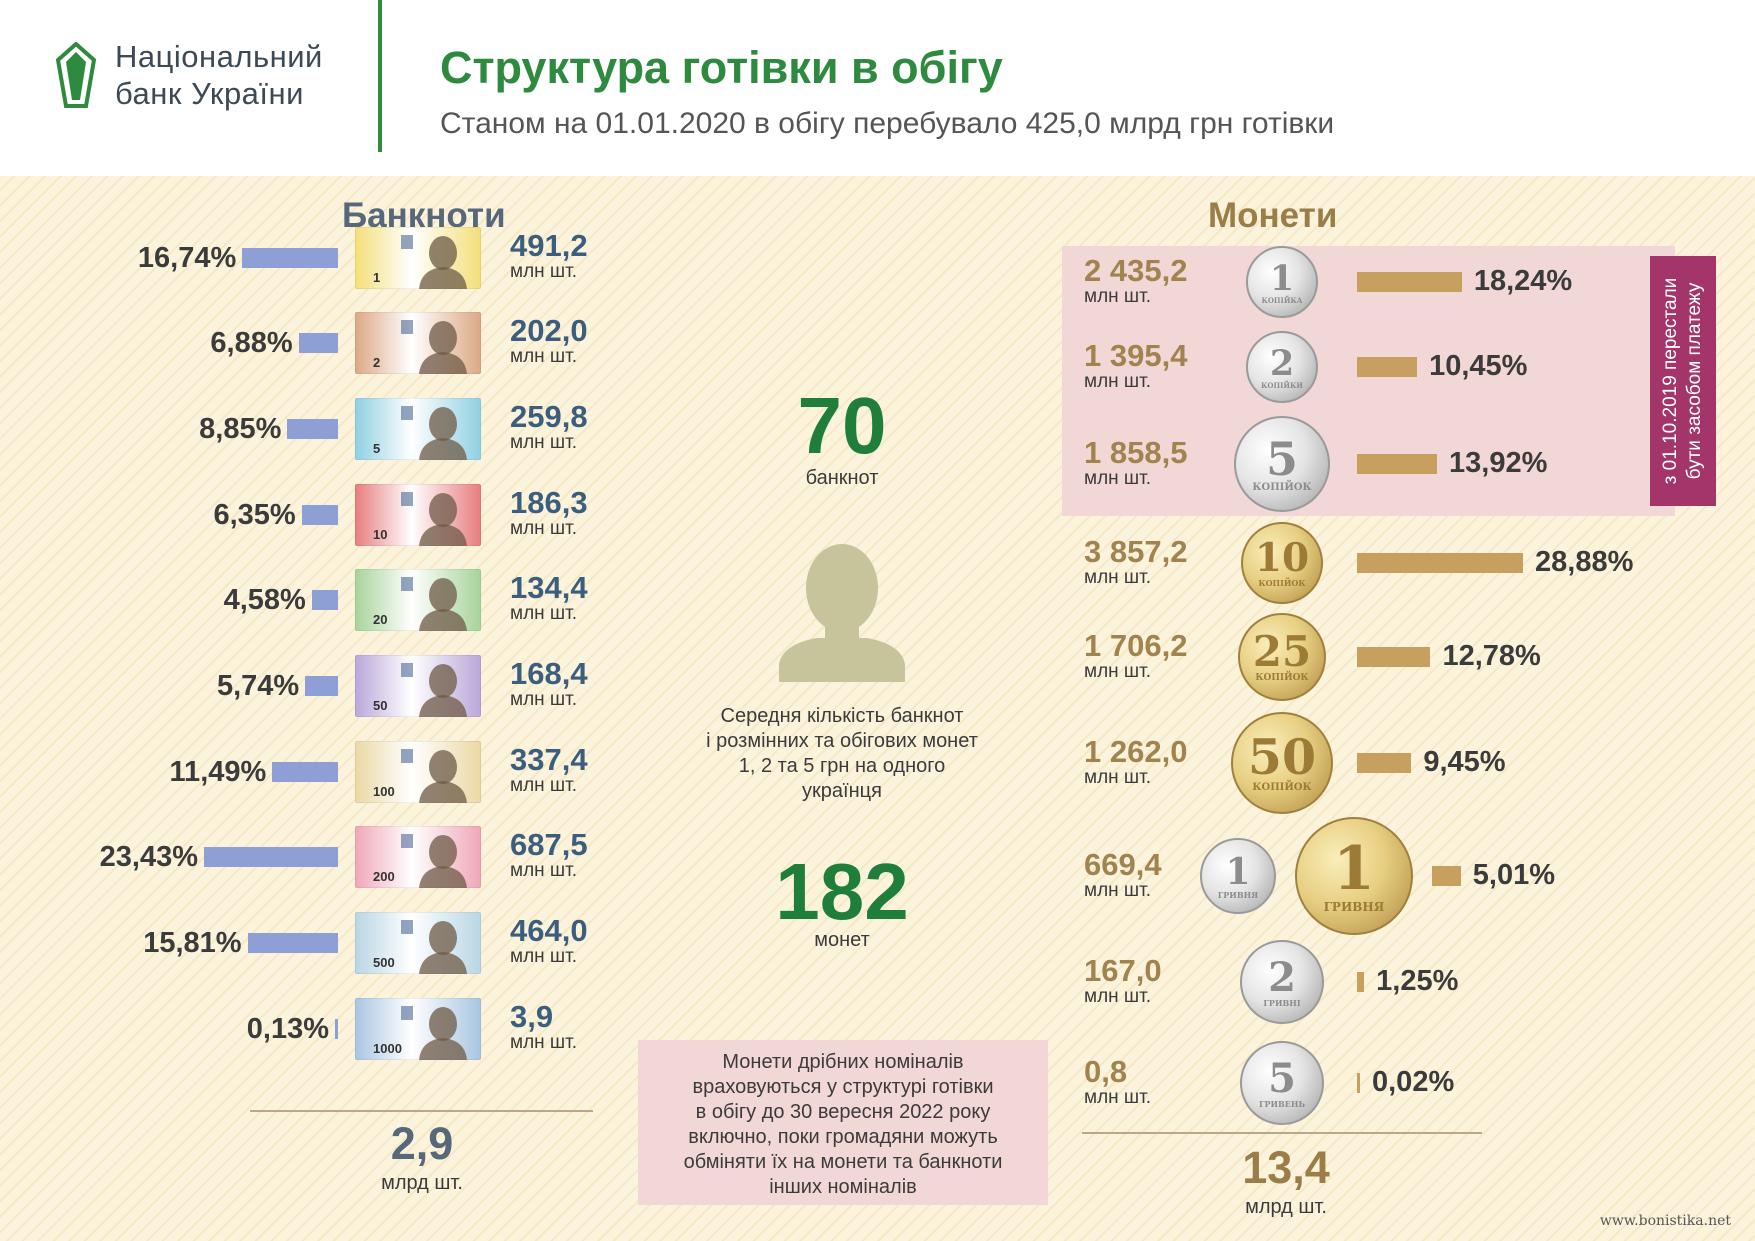 This screenshot has width=1755, height=1241. I want to click on bank-name: Національний банк України, so click(219, 75).